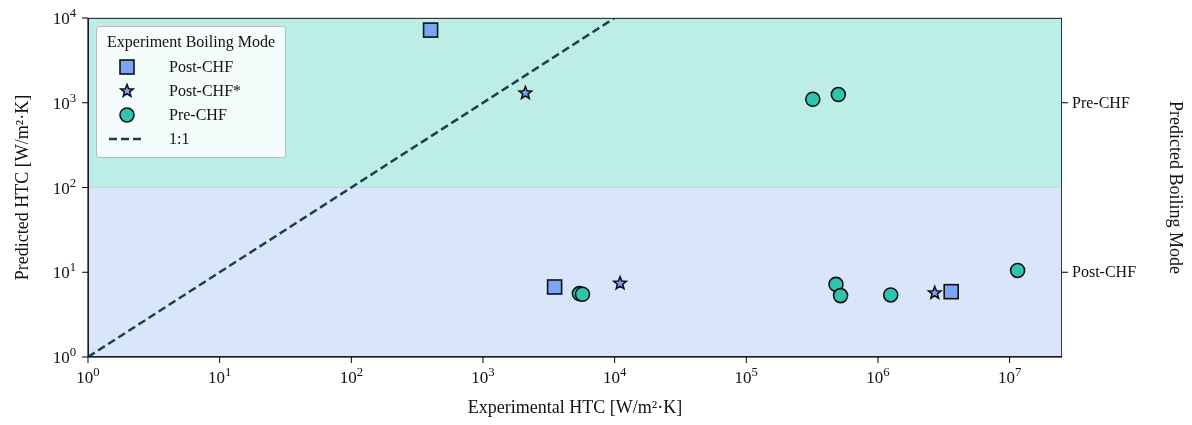  I want to click on band-label: Pre-CHF, so click(1101, 102).